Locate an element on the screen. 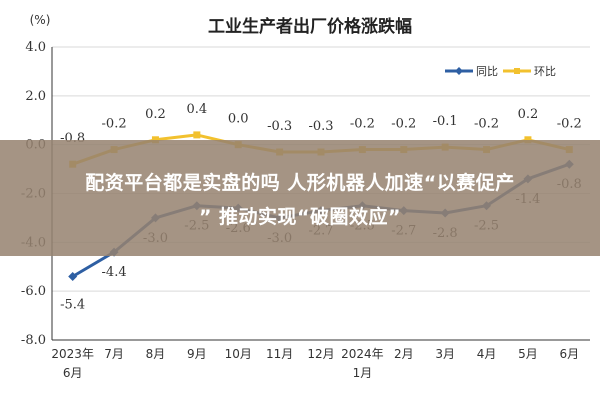 This screenshot has width=600, height=400. x-tick-label-part: 2月 is located at coordinates (404, 354).